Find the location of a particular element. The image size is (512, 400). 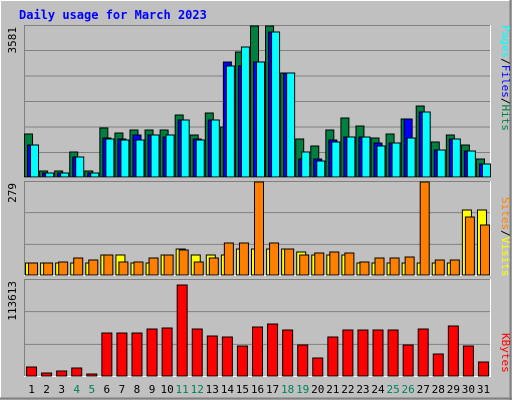

x-tick-label: 20 is located at coordinates (317, 389).